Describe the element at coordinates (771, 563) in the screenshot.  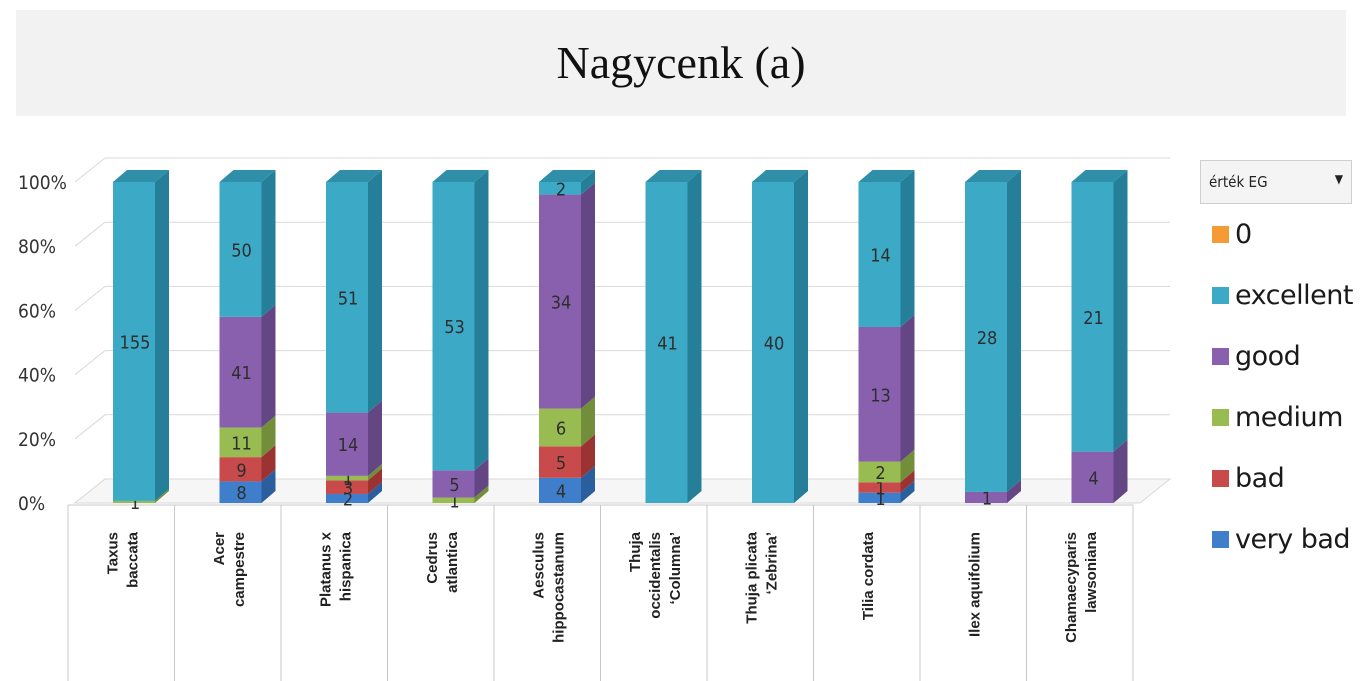
I see `x-tick-label-line: ‘Zebrina’` at that location.